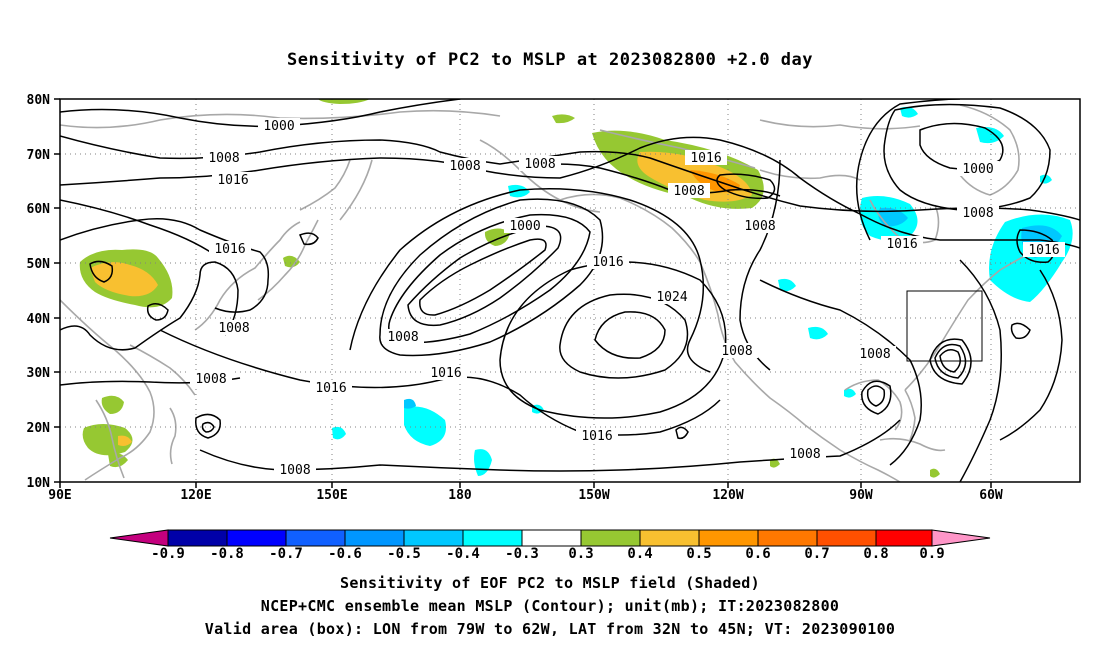 The height and width of the screenshot is (650, 1100). I want to click on contour-1016-asia, so click(165, 265).